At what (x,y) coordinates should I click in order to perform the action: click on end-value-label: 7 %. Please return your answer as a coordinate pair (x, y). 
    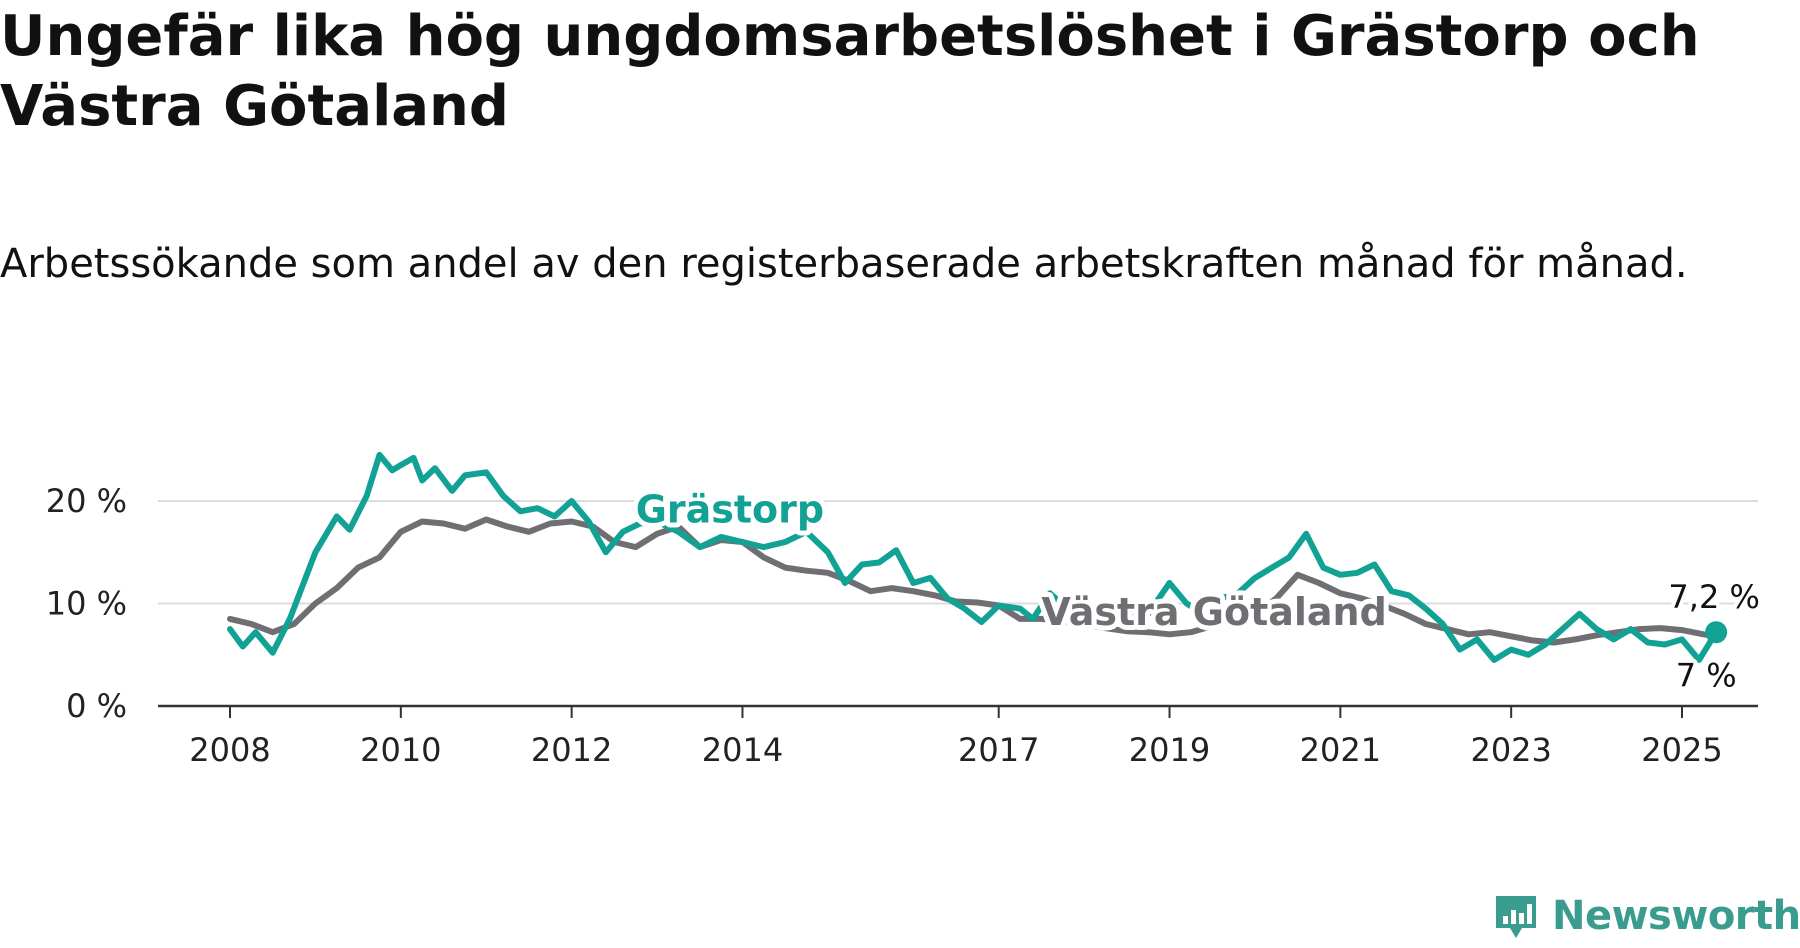
    Looking at the image, I should click on (1706, 675).